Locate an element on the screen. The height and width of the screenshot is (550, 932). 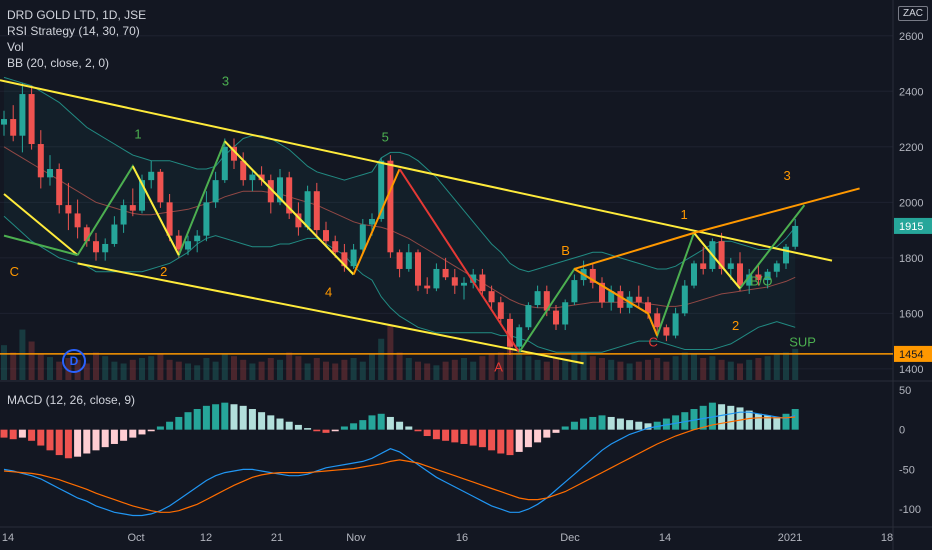
breakout-target-line is located at coordinates (776, 210).